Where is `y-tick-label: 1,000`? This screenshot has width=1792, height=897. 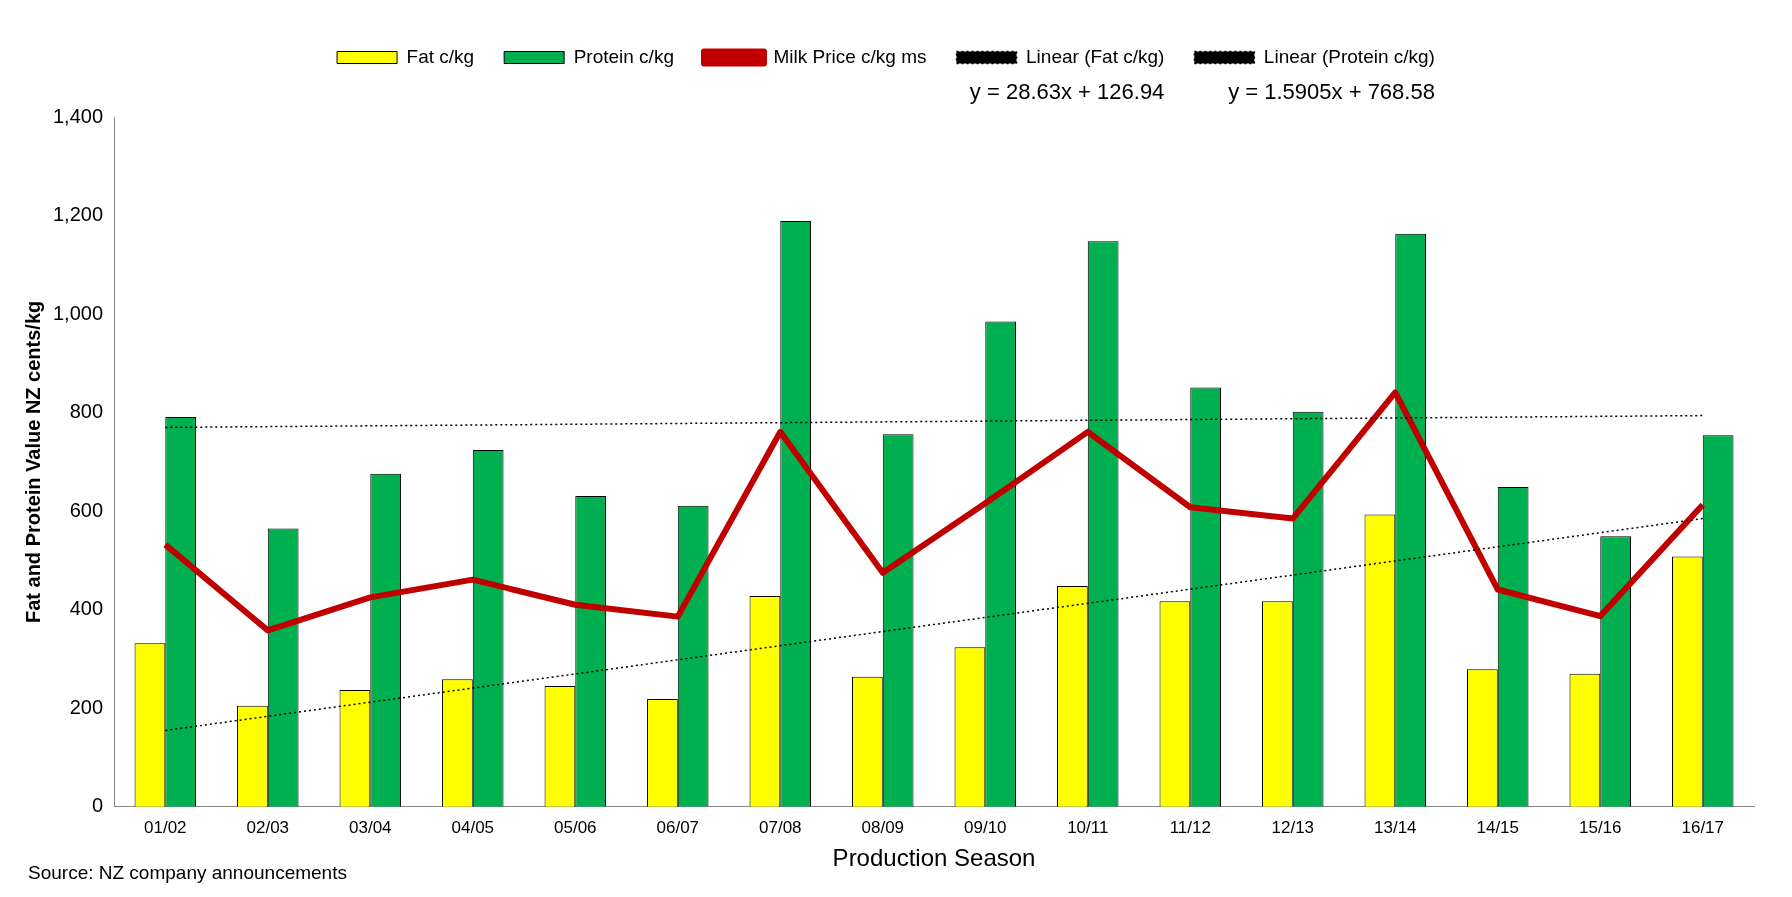 y-tick-label: 1,000 is located at coordinates (78, 312).